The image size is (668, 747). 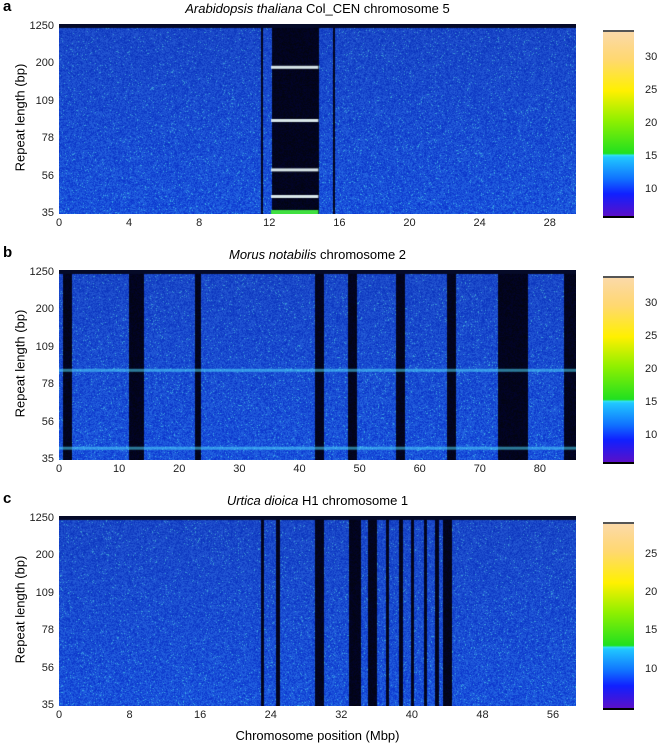 What do you see at coordinates (341, 715) in the screenshot?
I see `x-tick-label: 32` at bounding box center [341, 715].